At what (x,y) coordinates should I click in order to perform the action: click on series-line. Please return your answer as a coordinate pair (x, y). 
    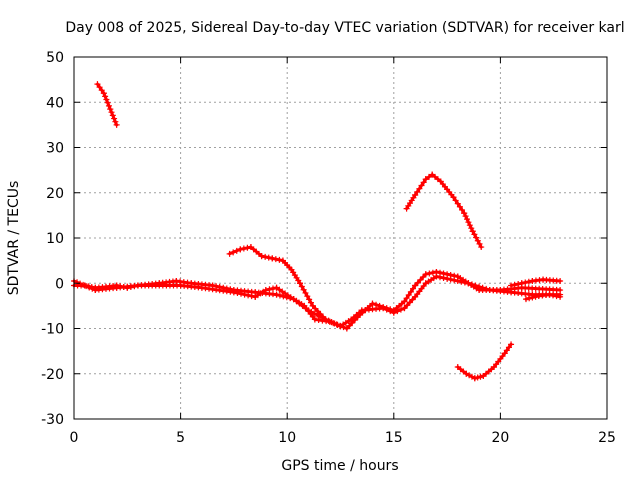
    Looking at the image, I should click on (444, 211).